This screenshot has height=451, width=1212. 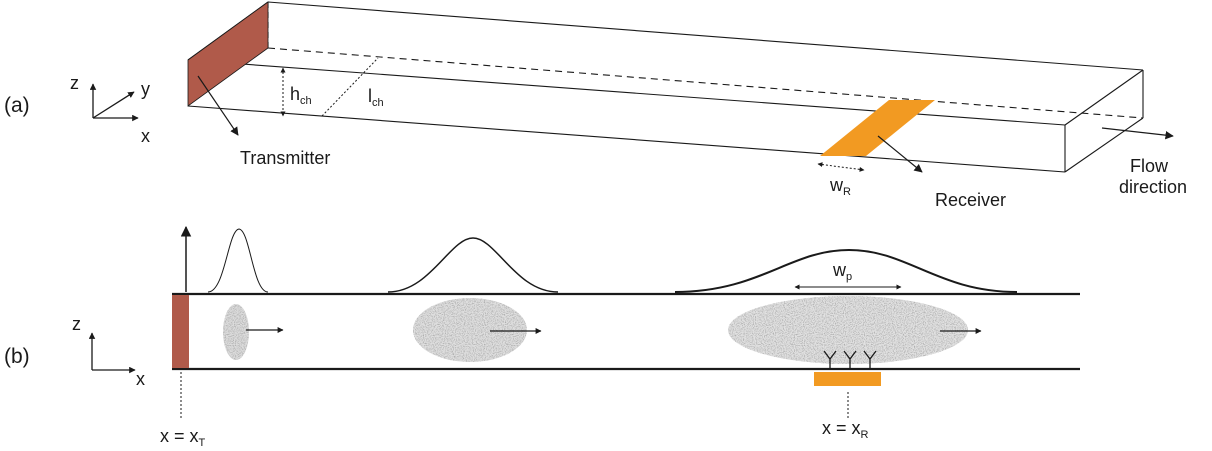 I want to click on h-label: hch, so click(x=301, y=95).